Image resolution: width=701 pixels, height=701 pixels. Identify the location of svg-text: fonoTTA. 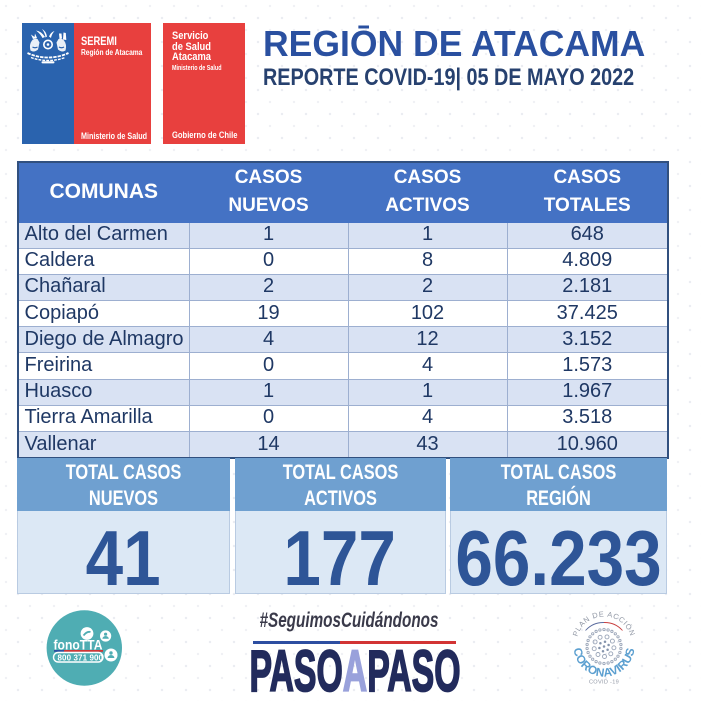
(78, 645).